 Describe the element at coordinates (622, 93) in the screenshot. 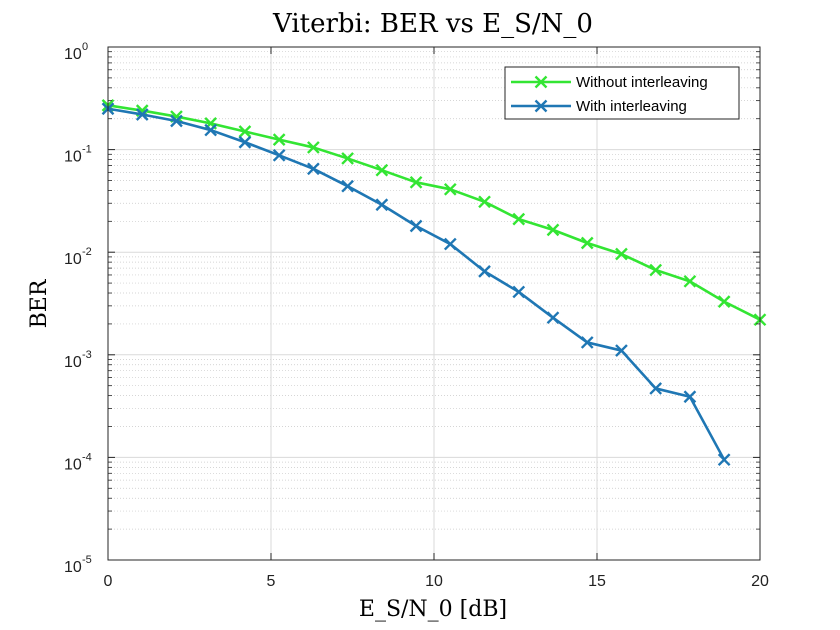

I see `legend: Without interleaving With interleaving` at that location.